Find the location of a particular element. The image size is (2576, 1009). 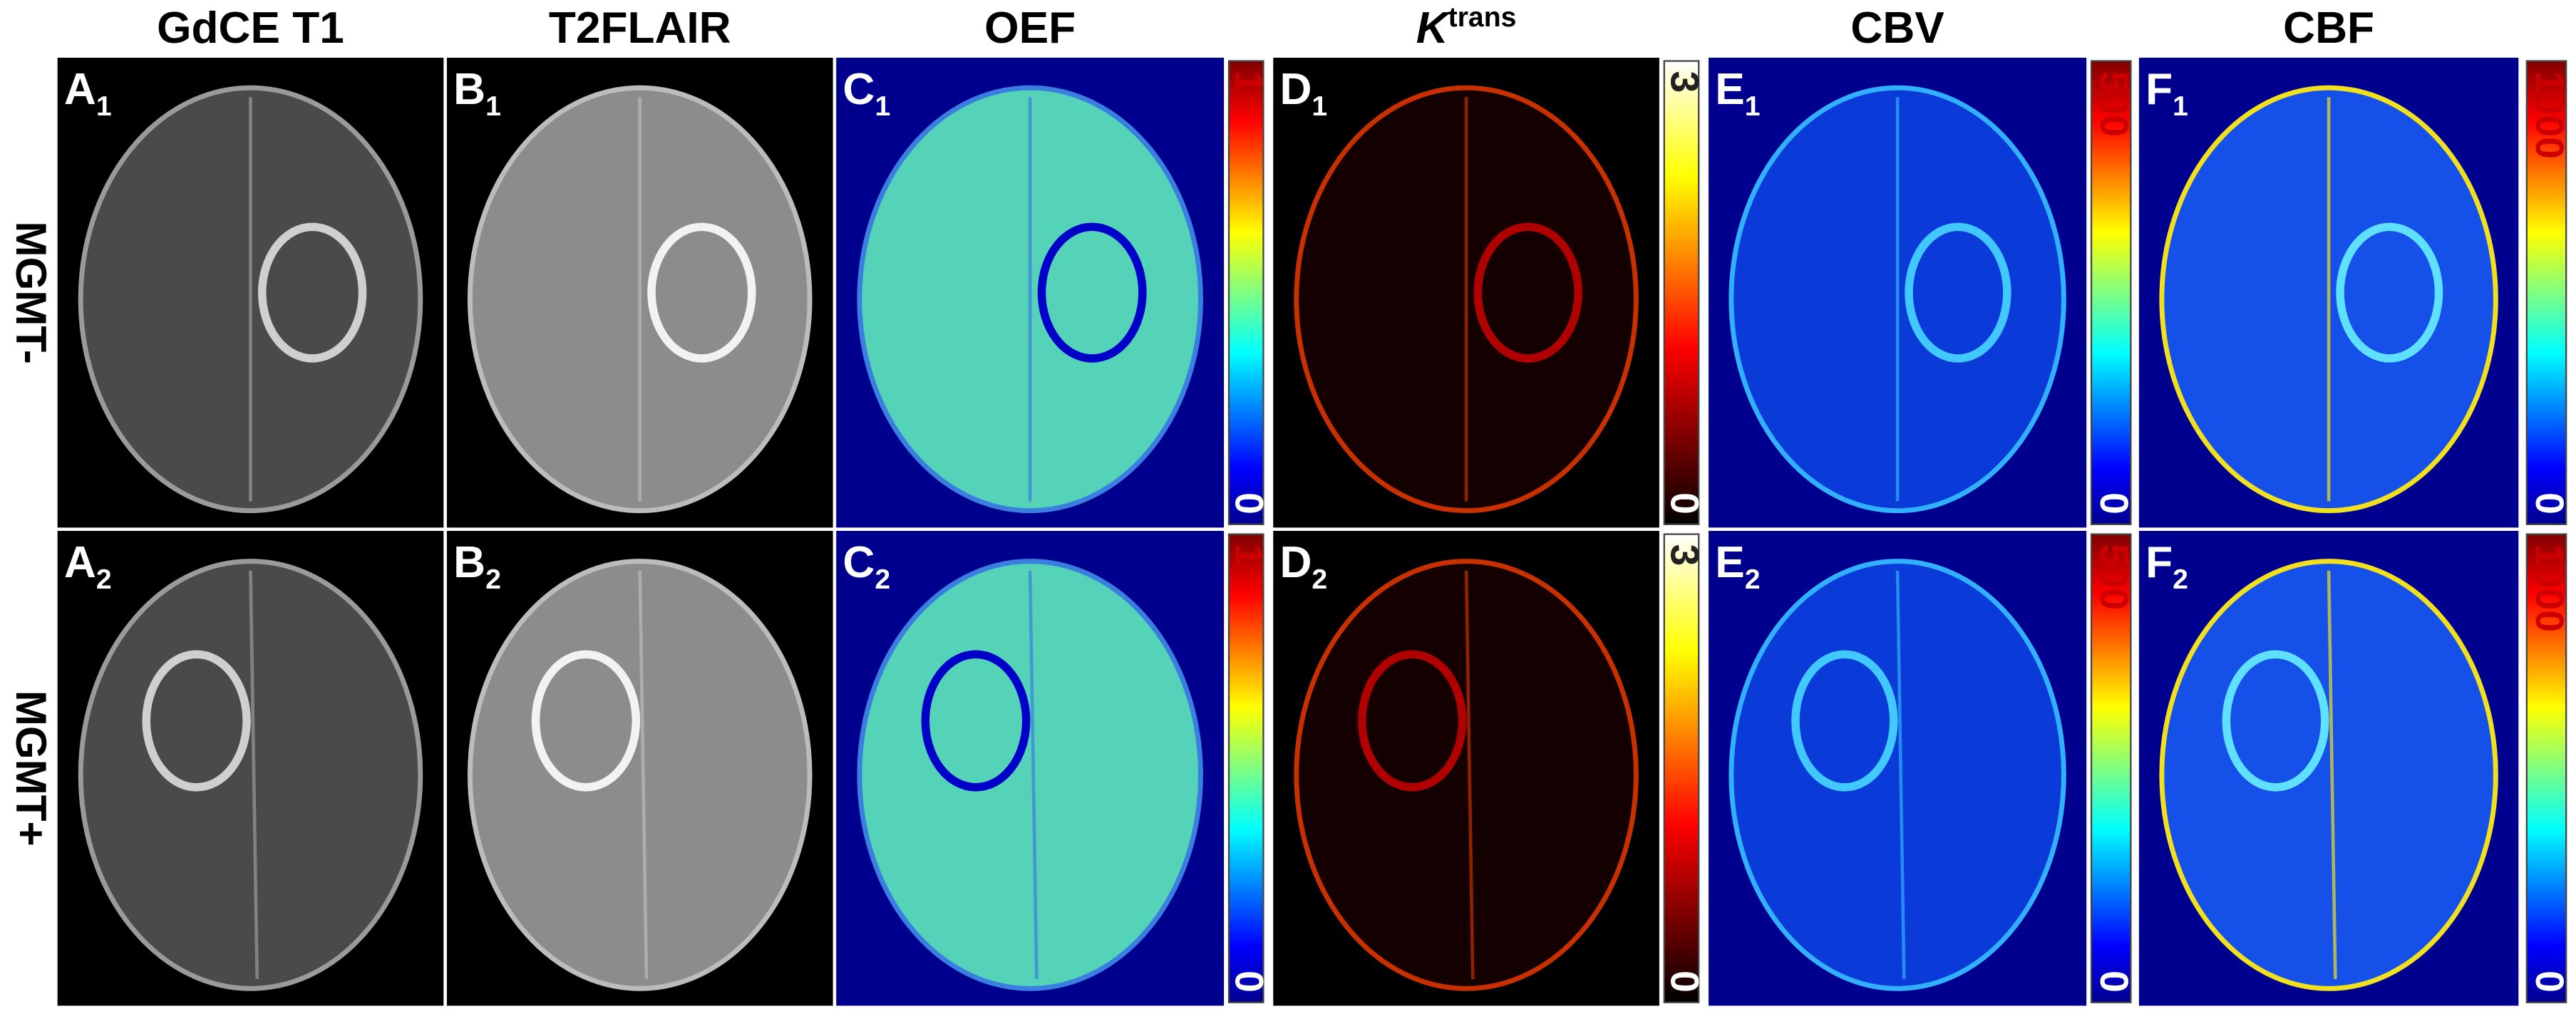

column-header: GdCE T1 is located at coordinates (250, 28).